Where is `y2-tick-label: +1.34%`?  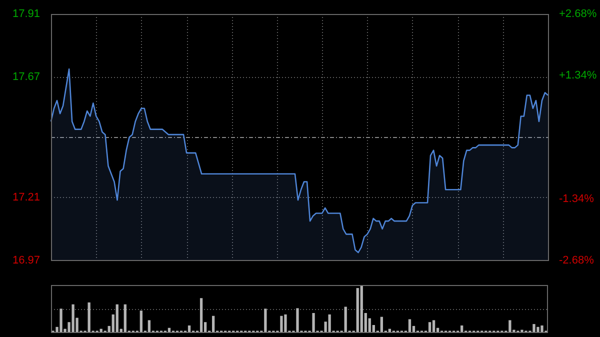
y2-tick-label: +1.34% is located at coordinates (578, 76).